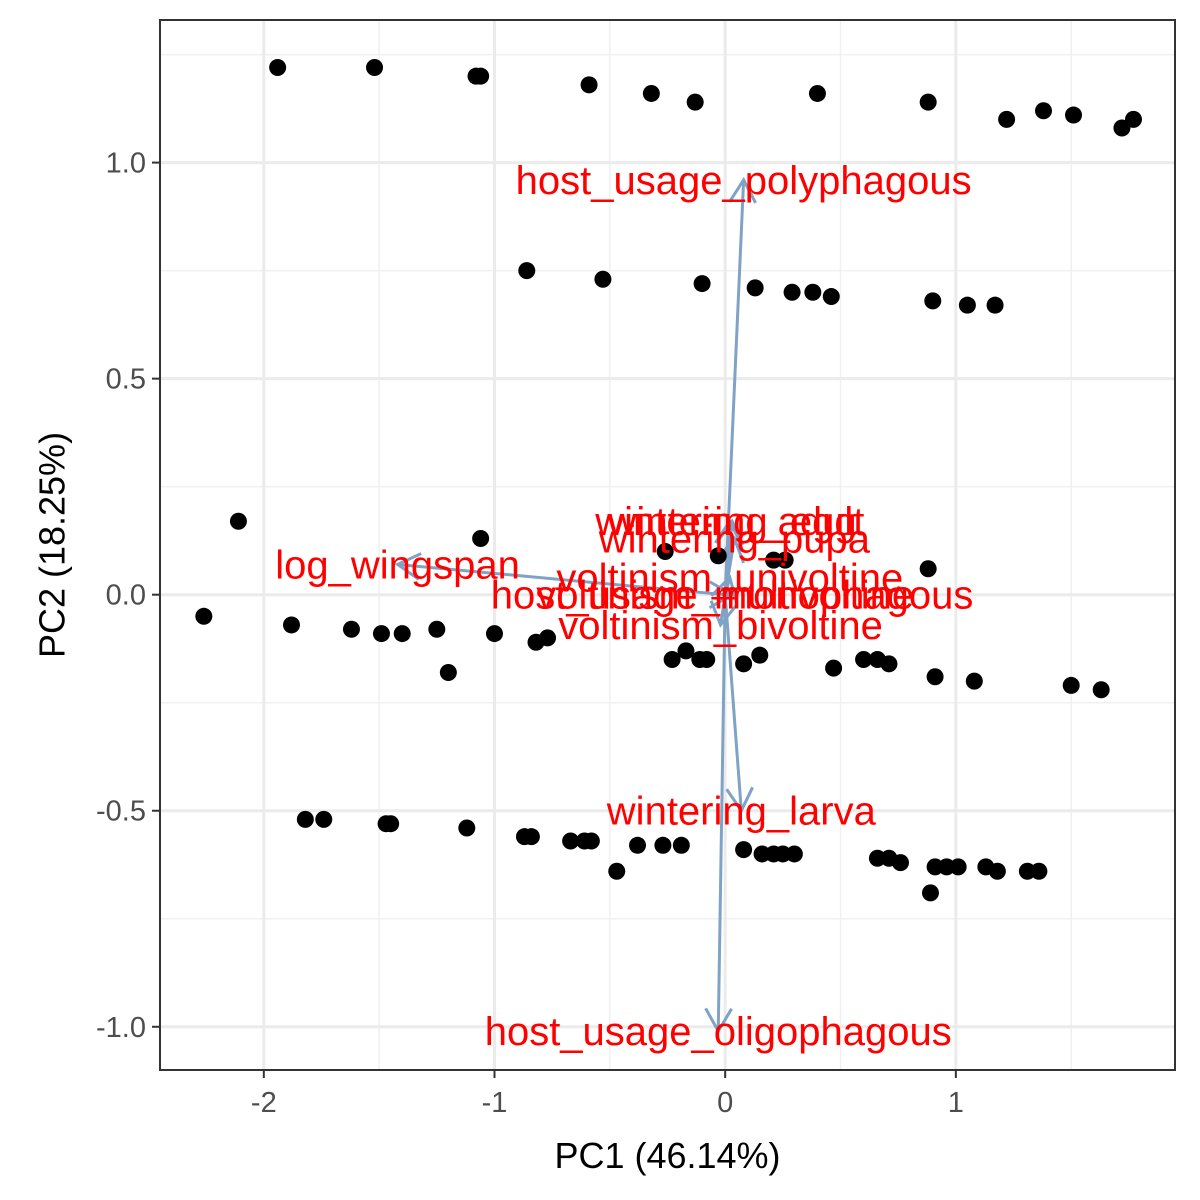 The height and width of the screenshot is (1200, 1200). I want to click on y-tick-label: 0.5, so click(126, 380).